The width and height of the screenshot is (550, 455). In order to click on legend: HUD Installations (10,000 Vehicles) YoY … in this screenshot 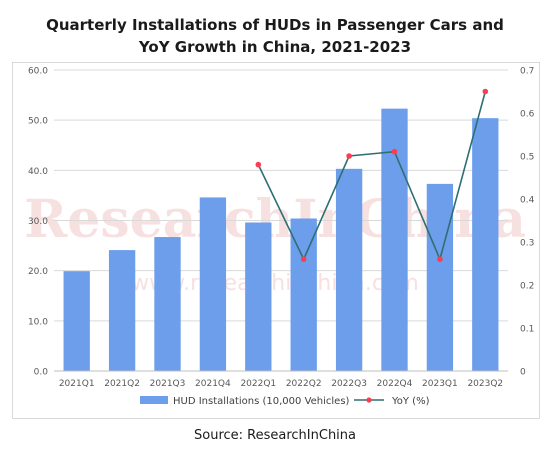, I will do `click(285, 401)`.